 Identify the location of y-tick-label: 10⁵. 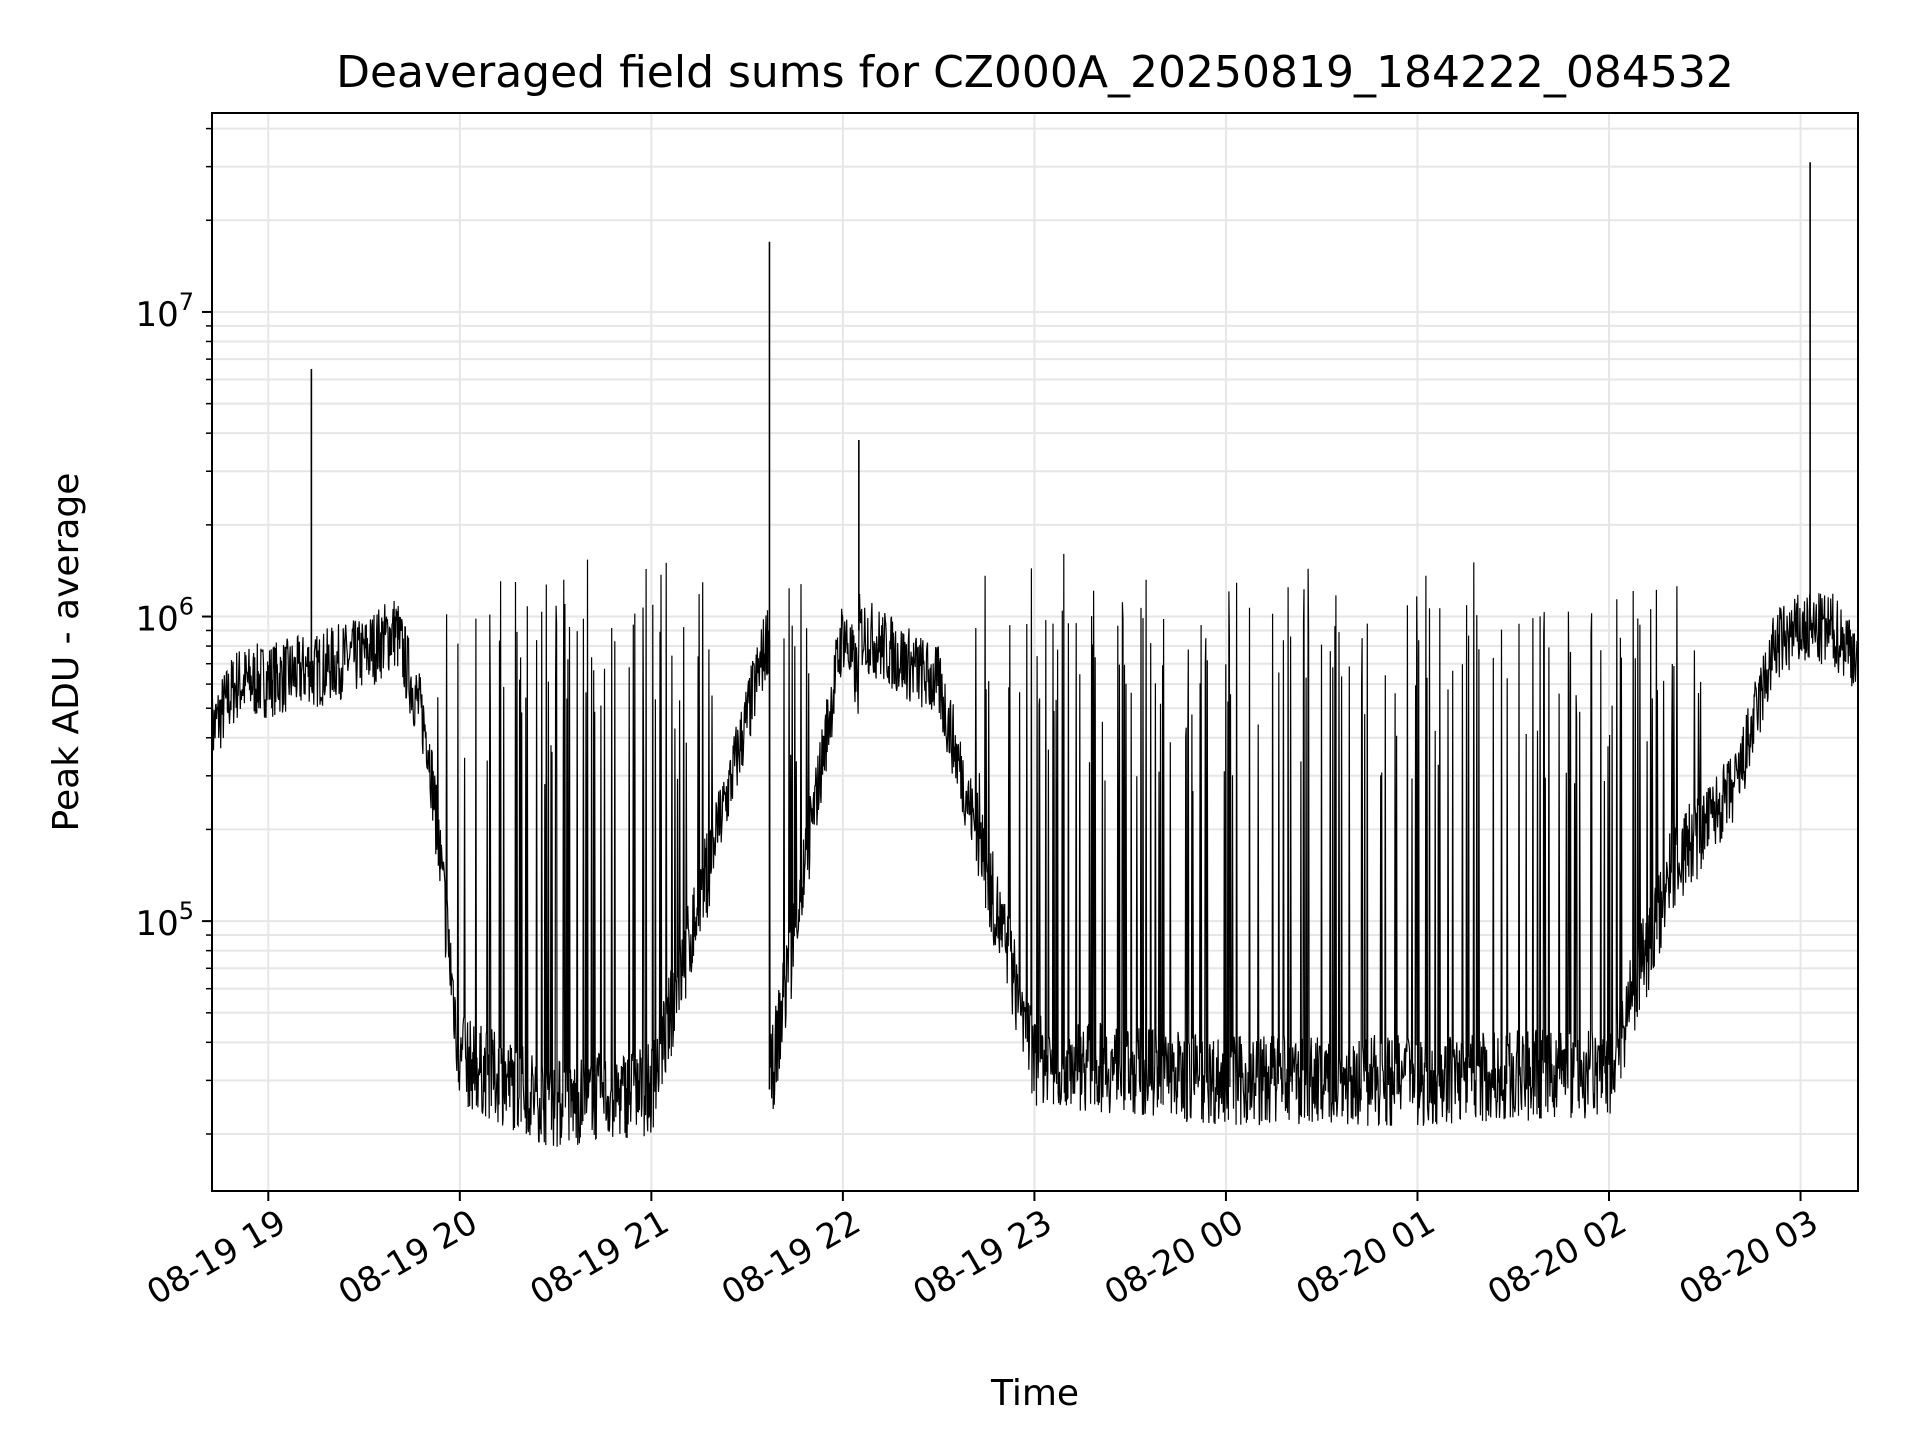
(164, 920).